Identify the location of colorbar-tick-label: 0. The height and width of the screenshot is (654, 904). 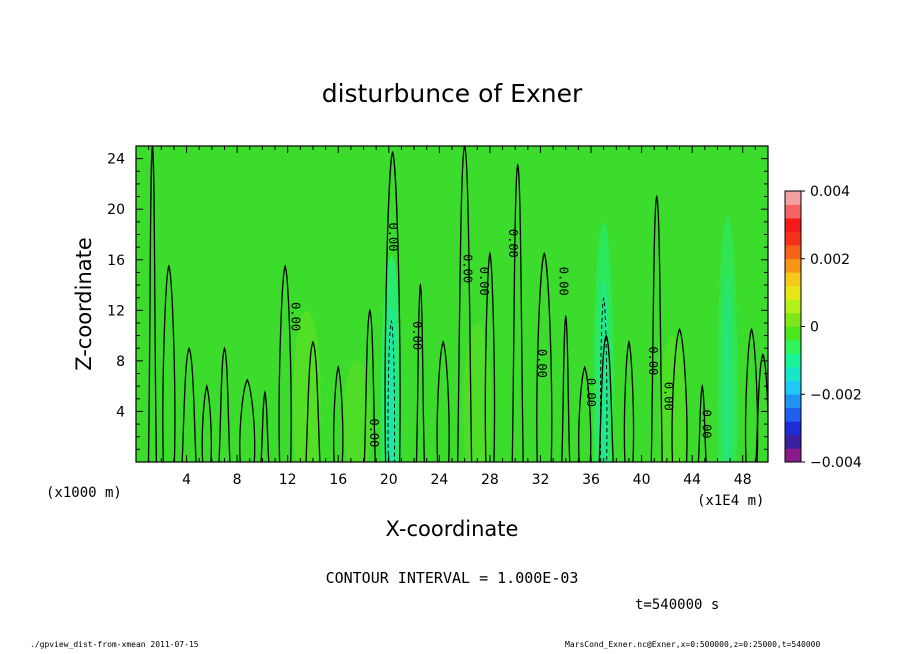
(814, 328).